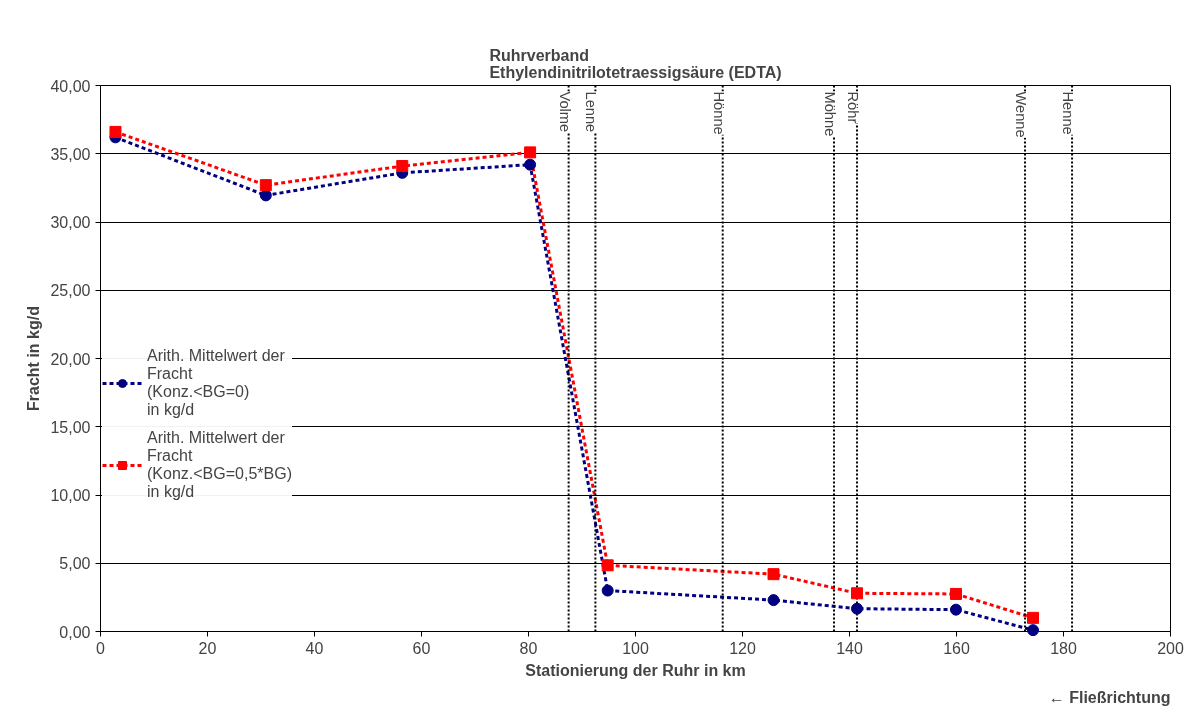  I want to click on x-tick-label: 100, so click(635, 648).